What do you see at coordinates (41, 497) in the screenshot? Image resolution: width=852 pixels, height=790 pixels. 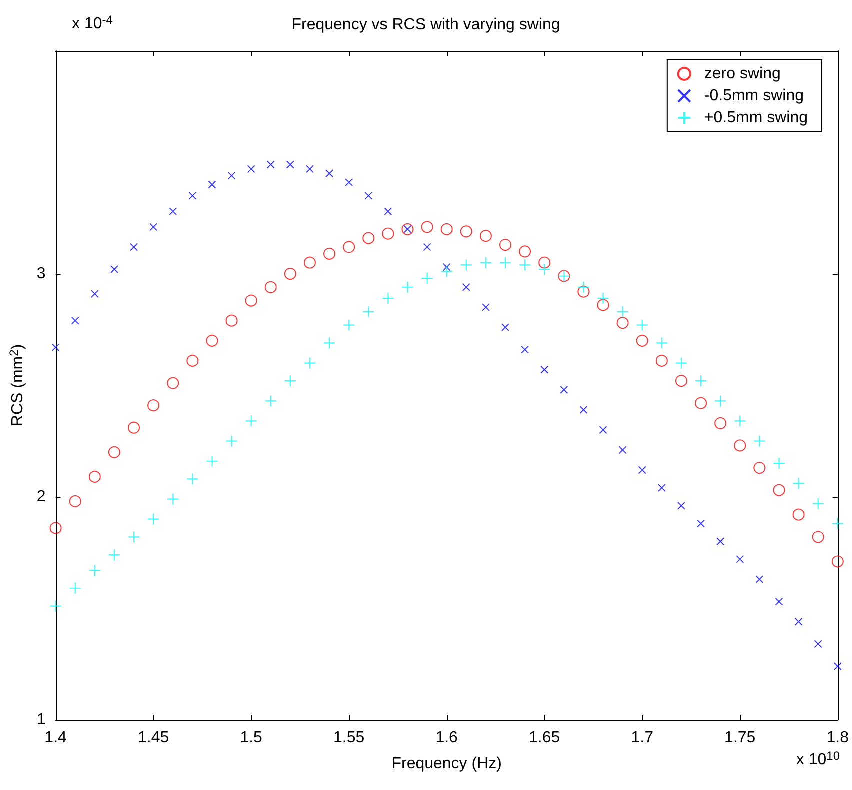 I see `y-tick-label: 2` at bounding box center [41, 497].